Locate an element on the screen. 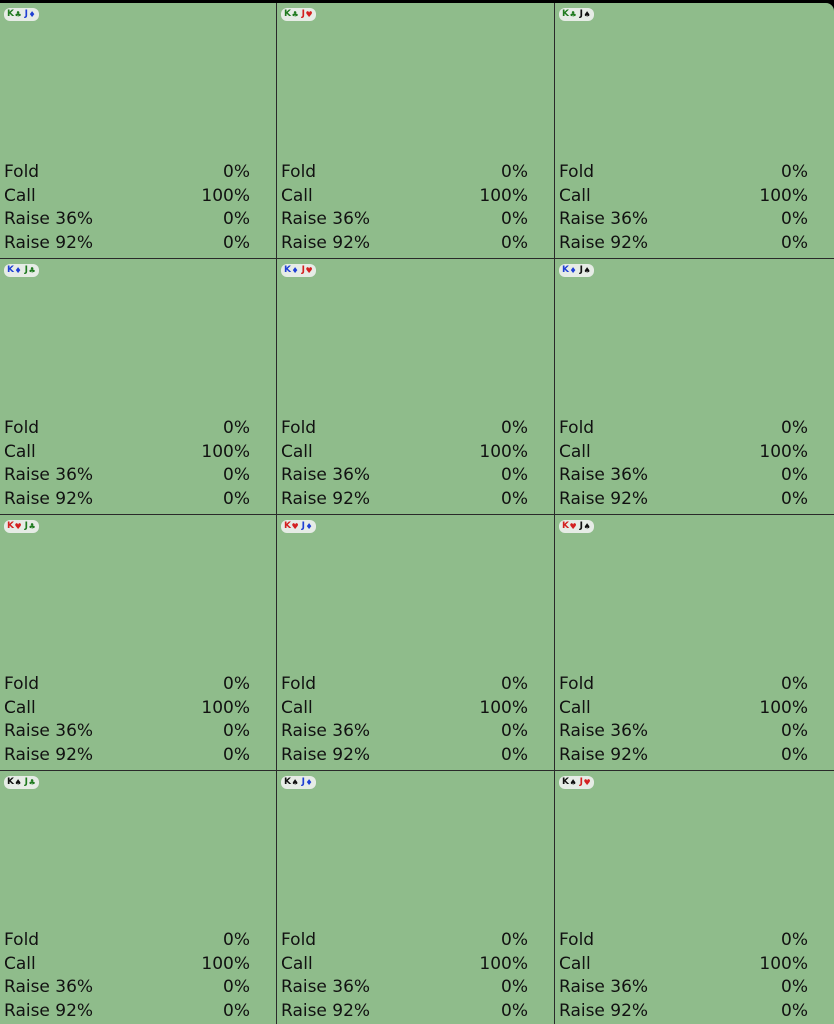 The image size is (834, 1024). card: K ♣ is located at coordinates (291, 14).